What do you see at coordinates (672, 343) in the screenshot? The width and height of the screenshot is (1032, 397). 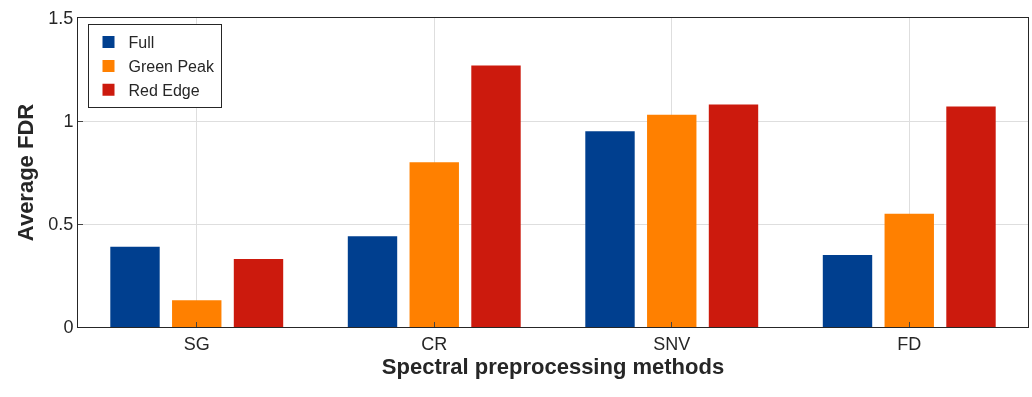 I see `x-tick-label: SNV` at bounding box center [672, 343].